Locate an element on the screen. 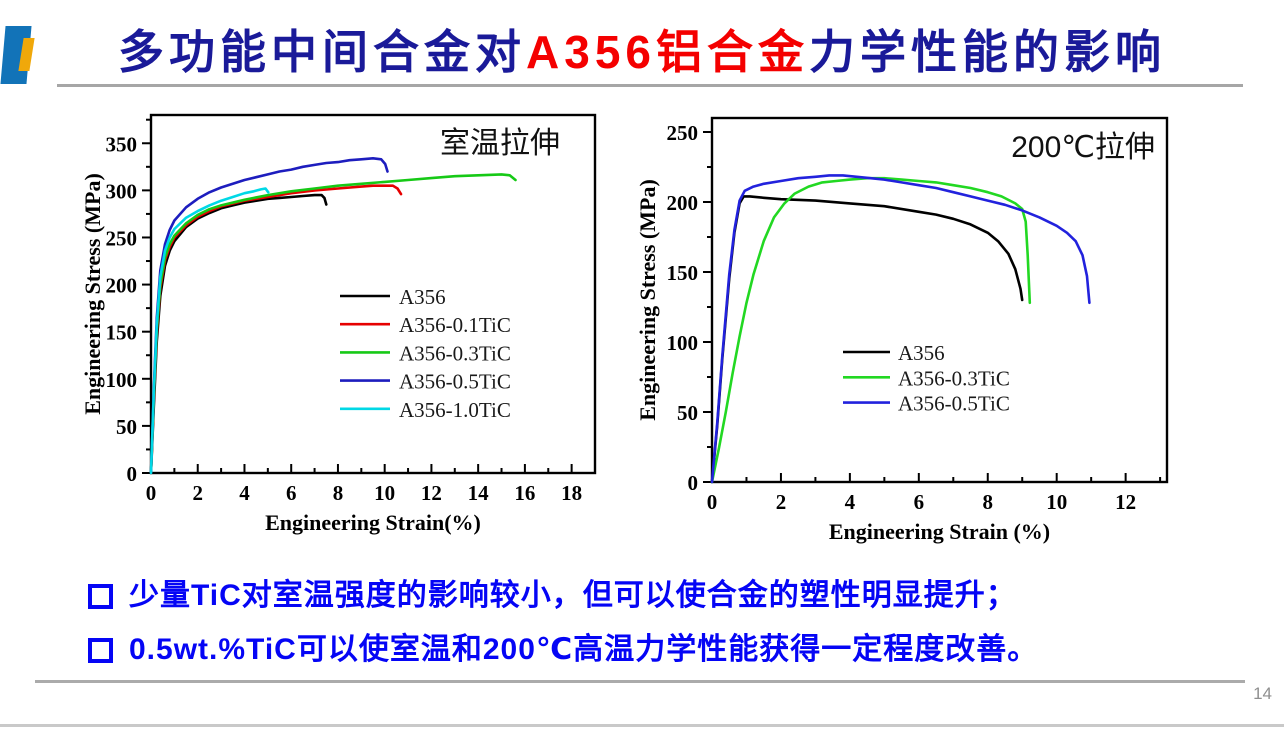  svg-text: A356-1.0TiC is located at coordinates (455, 410).